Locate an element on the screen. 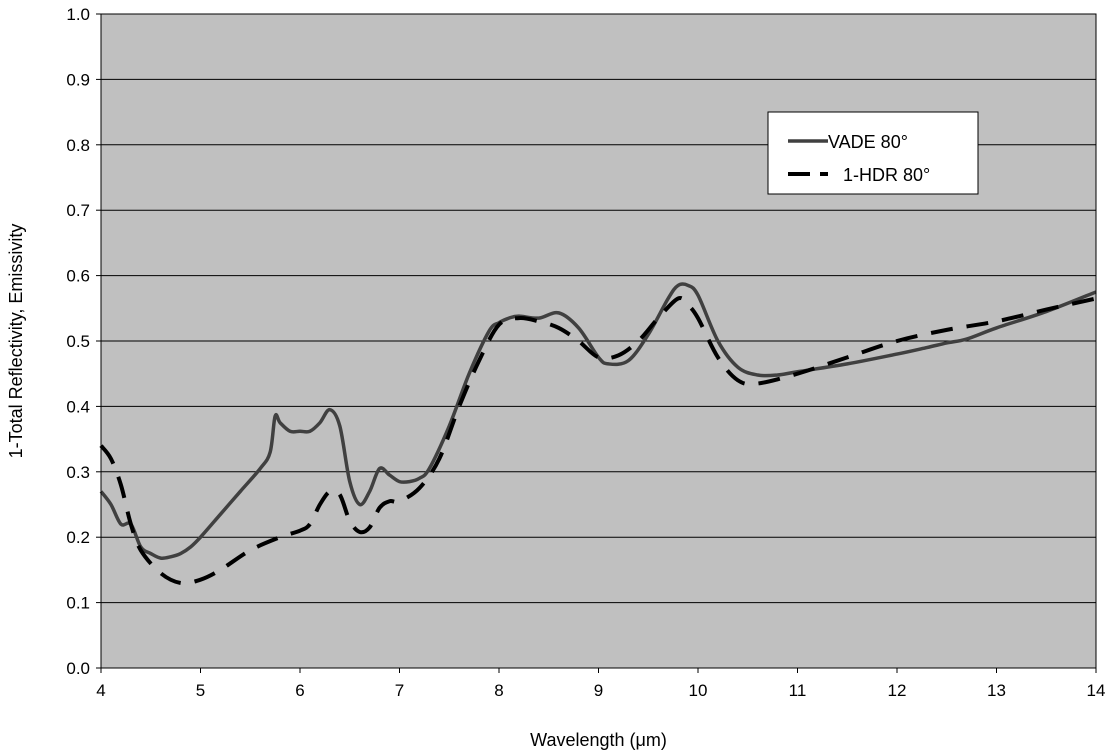  x-tick-label: 4 is located at coordinates (100, 690).